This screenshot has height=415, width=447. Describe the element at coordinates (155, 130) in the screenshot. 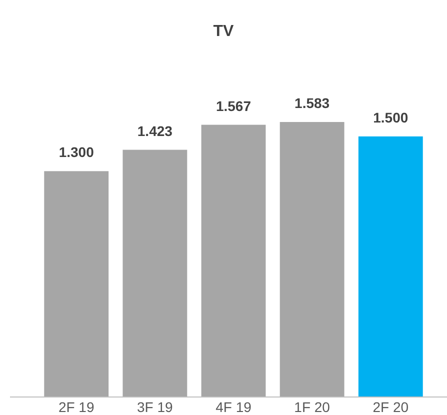

I see `data-label: 1.423` at that location.